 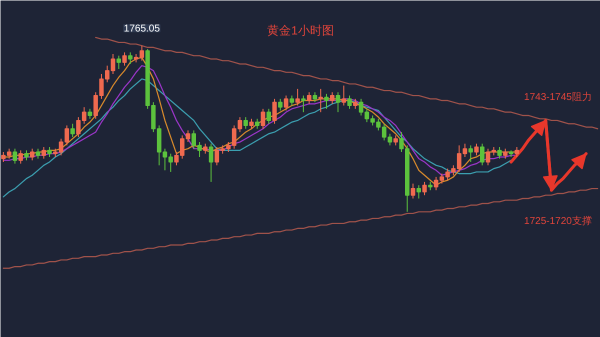 I want to click on chart-title: 黄金1小时图, so click(x=300, y=31).